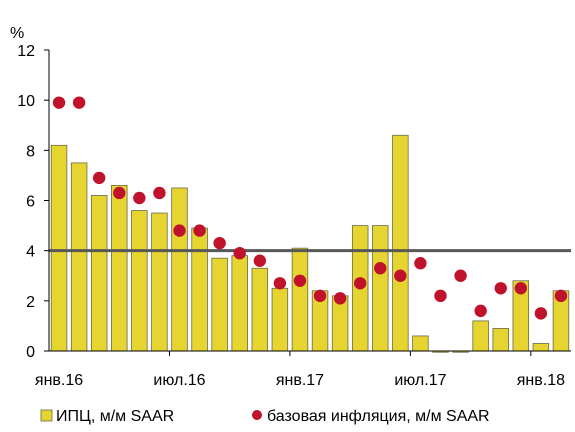  Describe the element at coordinates (300, 370) in the screenshot. I see `x-axis-ticks: янв.16 июл.16 янв.17 июл.17 янв.18` at that location.